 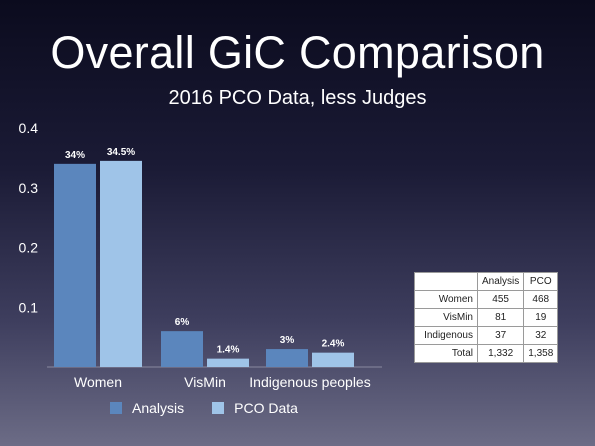 I want to click on table-row-label: Indigenous, so click(x=446, y=335).